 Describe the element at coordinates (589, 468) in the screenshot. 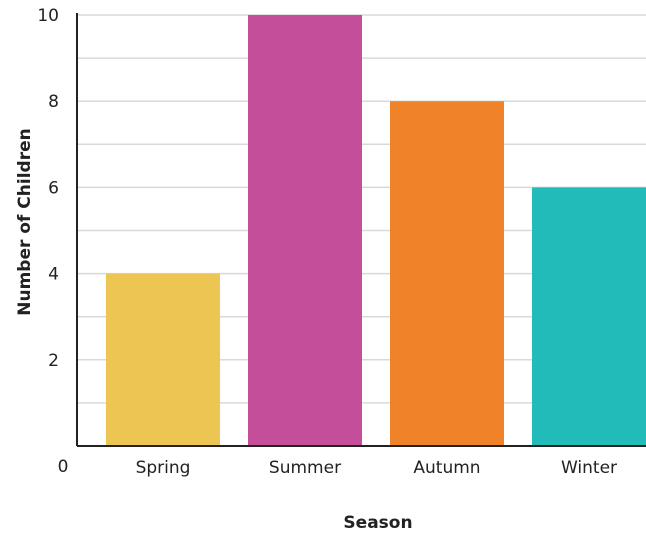

I see `x-tick-label: Winter` at that location.